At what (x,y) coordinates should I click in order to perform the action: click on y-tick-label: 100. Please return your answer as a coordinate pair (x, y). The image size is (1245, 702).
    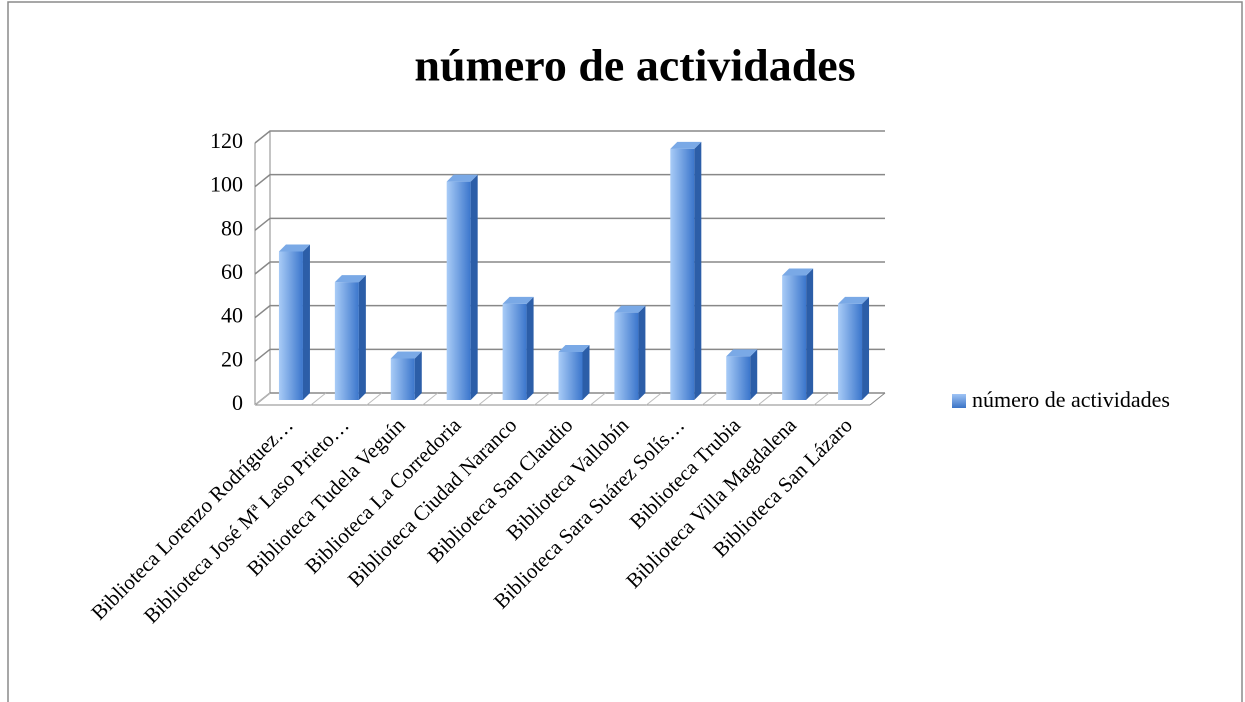
    Looking at the image, I should click on (226, 184).